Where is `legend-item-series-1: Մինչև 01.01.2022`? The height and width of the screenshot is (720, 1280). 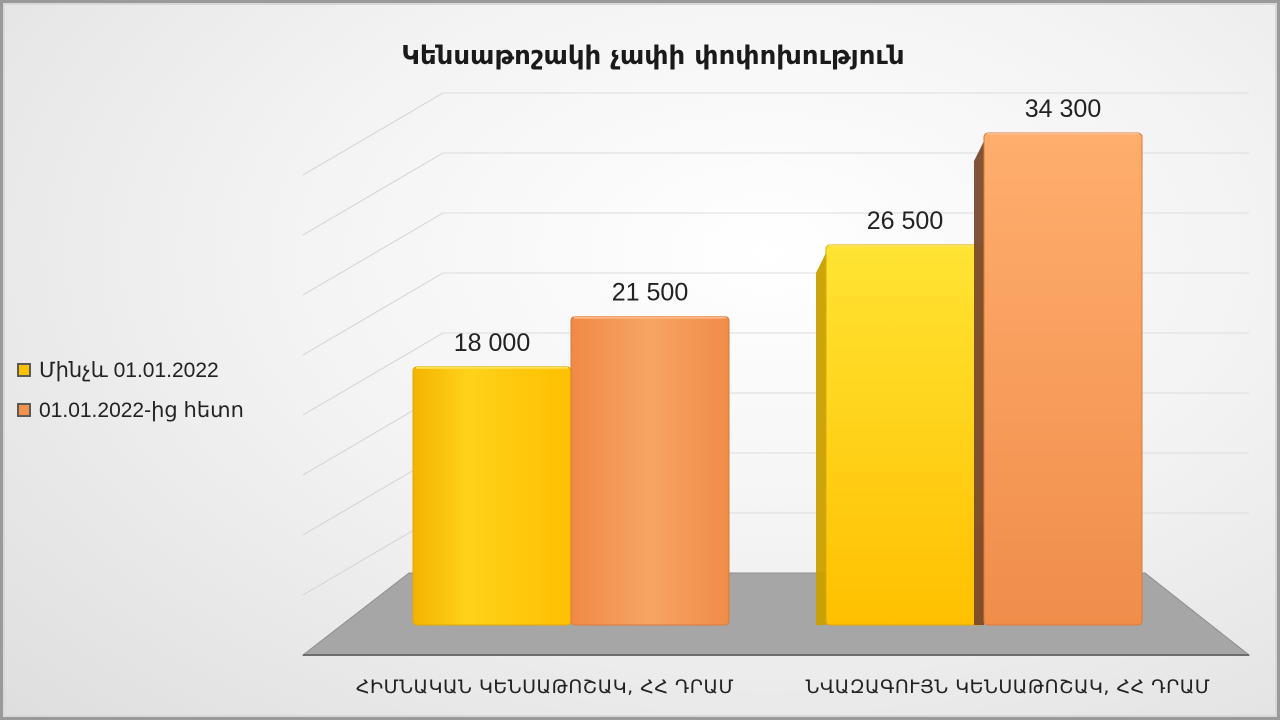 legend-item-series-1: Մինչև 01.01.2022 is located at coordinates (130, 370).